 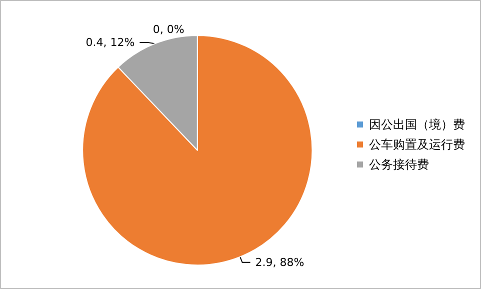 I want to click on legend-label: 公车购置及运行费, so click(x=417, y=145).